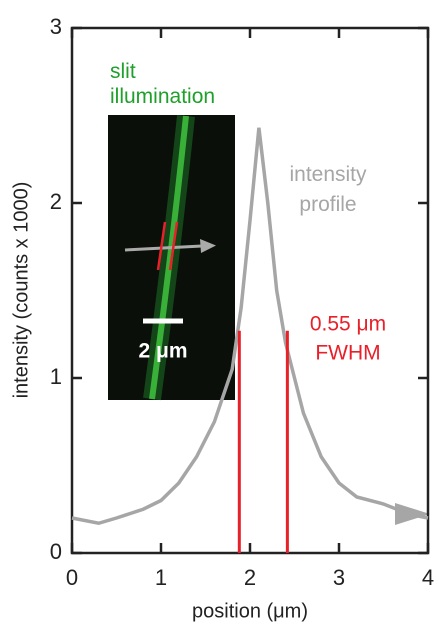 Image resolution: width=436 pixels, height=638 pixels. What do you see at coordinates (348, 324) in the screenshot?
I see `fwhm-label: 0.55 μm` at bounding box center [348, 324].